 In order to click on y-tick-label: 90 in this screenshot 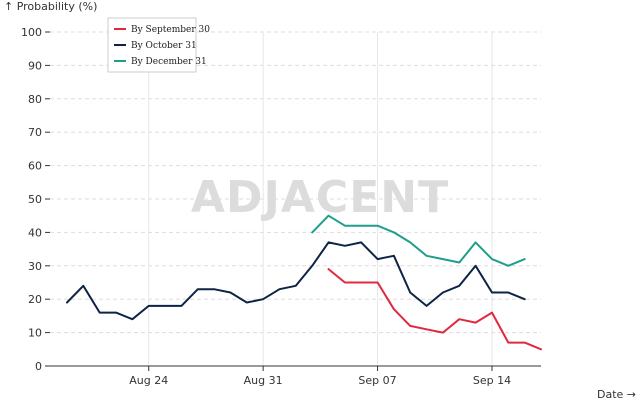, I will do `click(35, 65)`.